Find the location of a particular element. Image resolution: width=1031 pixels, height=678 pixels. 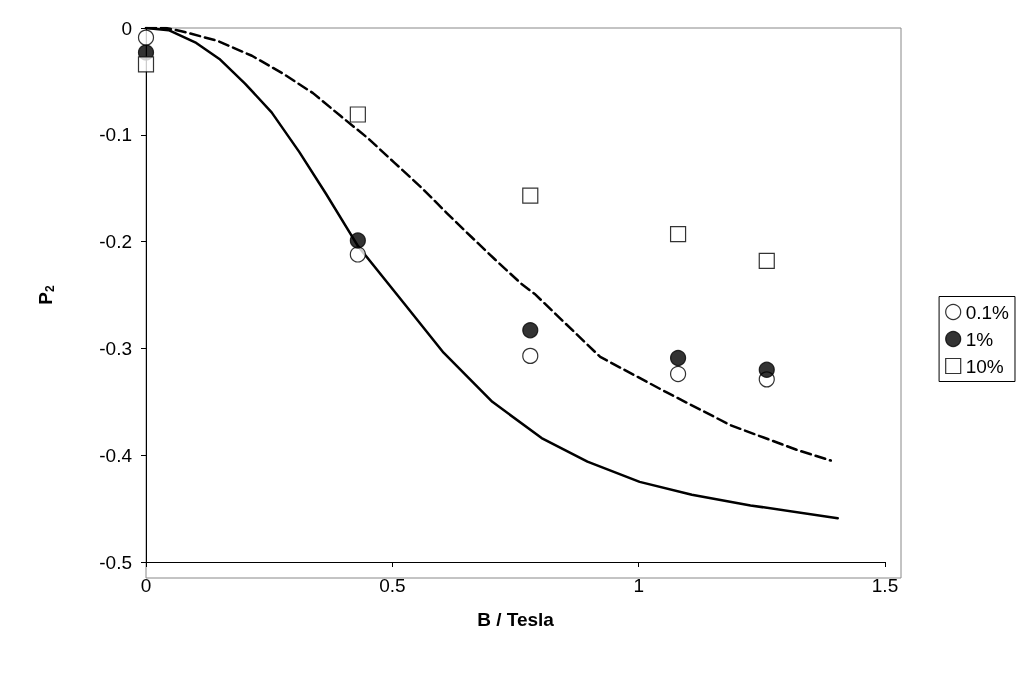

y-tick-label: -0.3 is located at coordinates (115, 348).